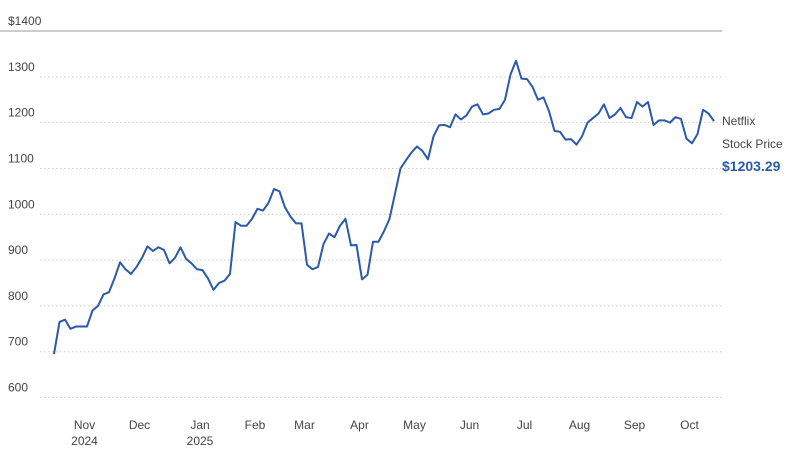 This screenshot has width=792, height=452. Describe the element at coordinates (751, 166) in the screenshot. I see `last-value-label: $1203.29` at that location.